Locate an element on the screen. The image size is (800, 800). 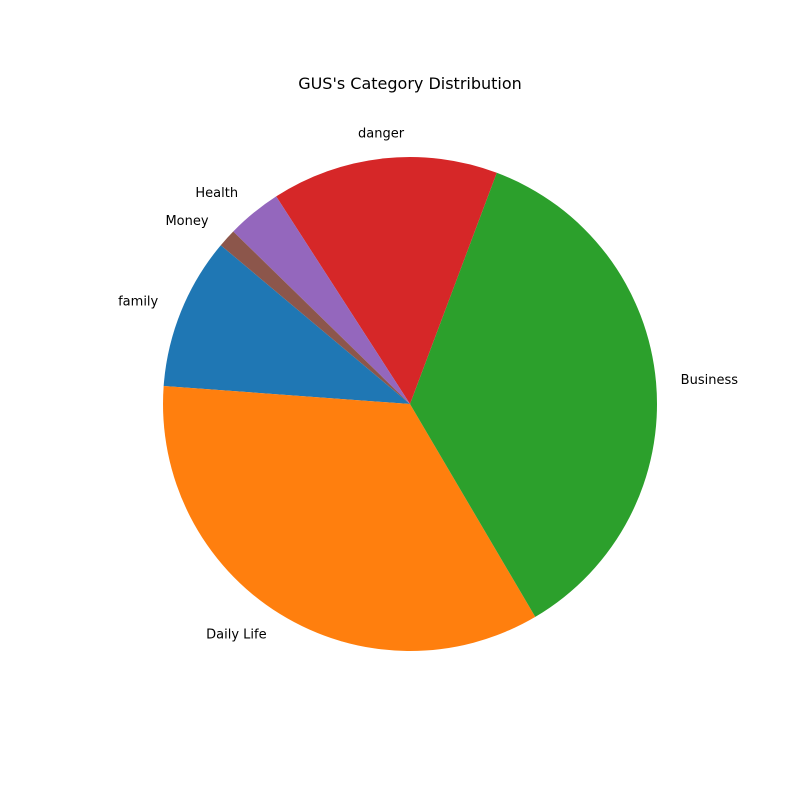
pie-slice-health is located at coordinates (321, 300).